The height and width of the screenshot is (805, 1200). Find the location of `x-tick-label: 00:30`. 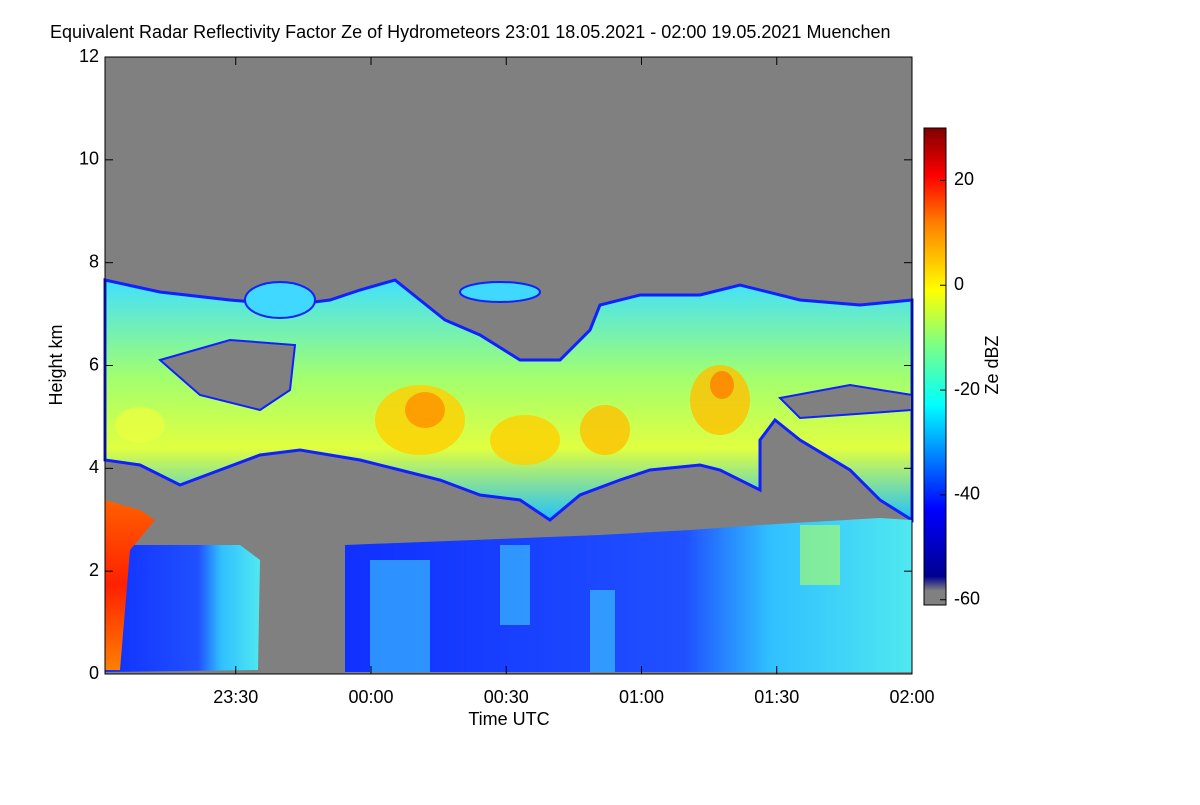

x-tick-label: 00:30 is located at coordinates (506, 697).